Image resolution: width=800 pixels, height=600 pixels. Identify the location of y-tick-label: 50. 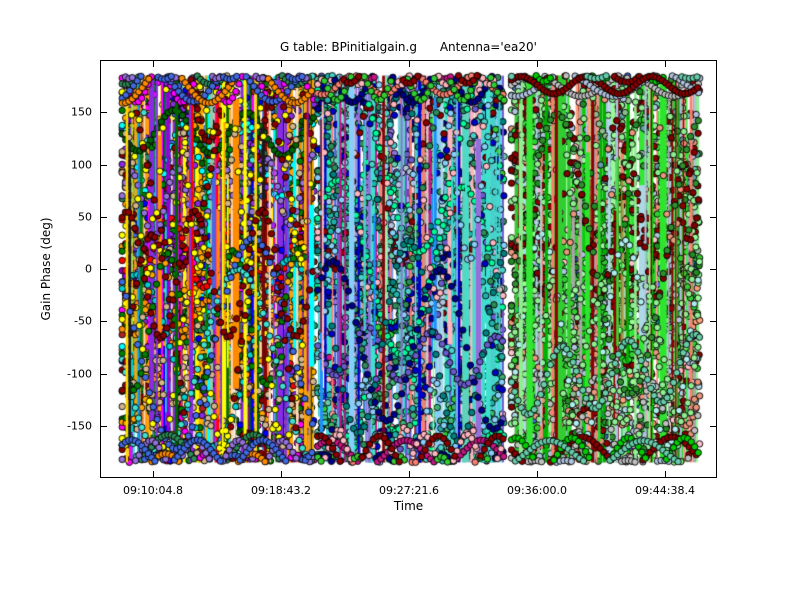
(85, 217).